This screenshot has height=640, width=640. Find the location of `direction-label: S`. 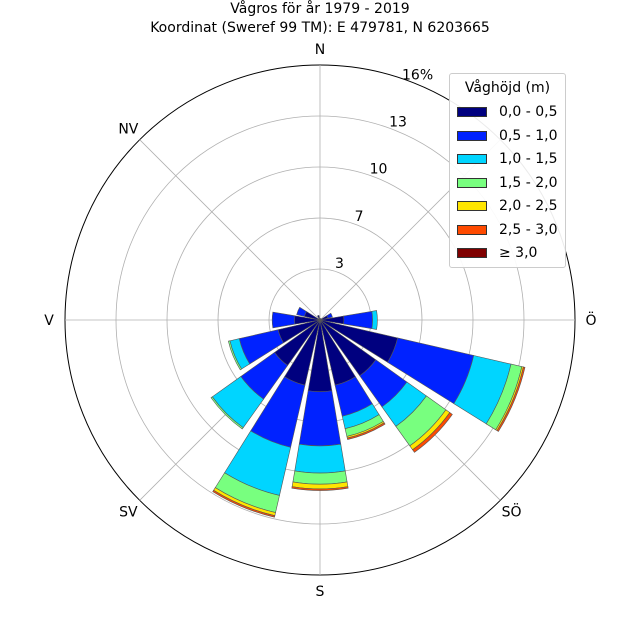

direction-label: S is located at coordinates (320, 592).